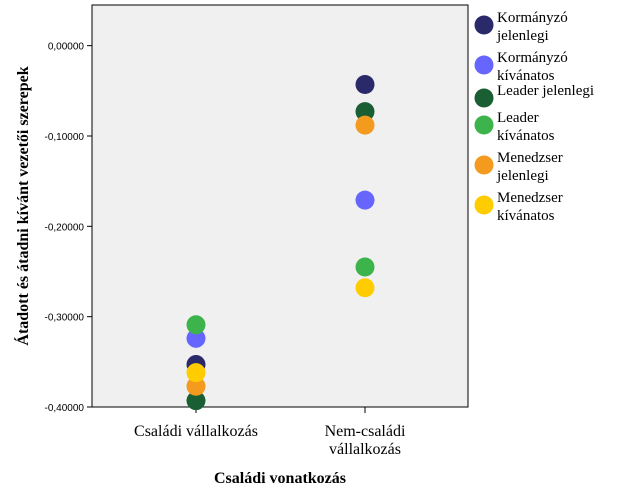 The height and width of the screenshot is (501, 626). Describe the element at coordinates (530, 207) in the screenshot. I see `legend-label: Menedzser kívánatos` at that location.